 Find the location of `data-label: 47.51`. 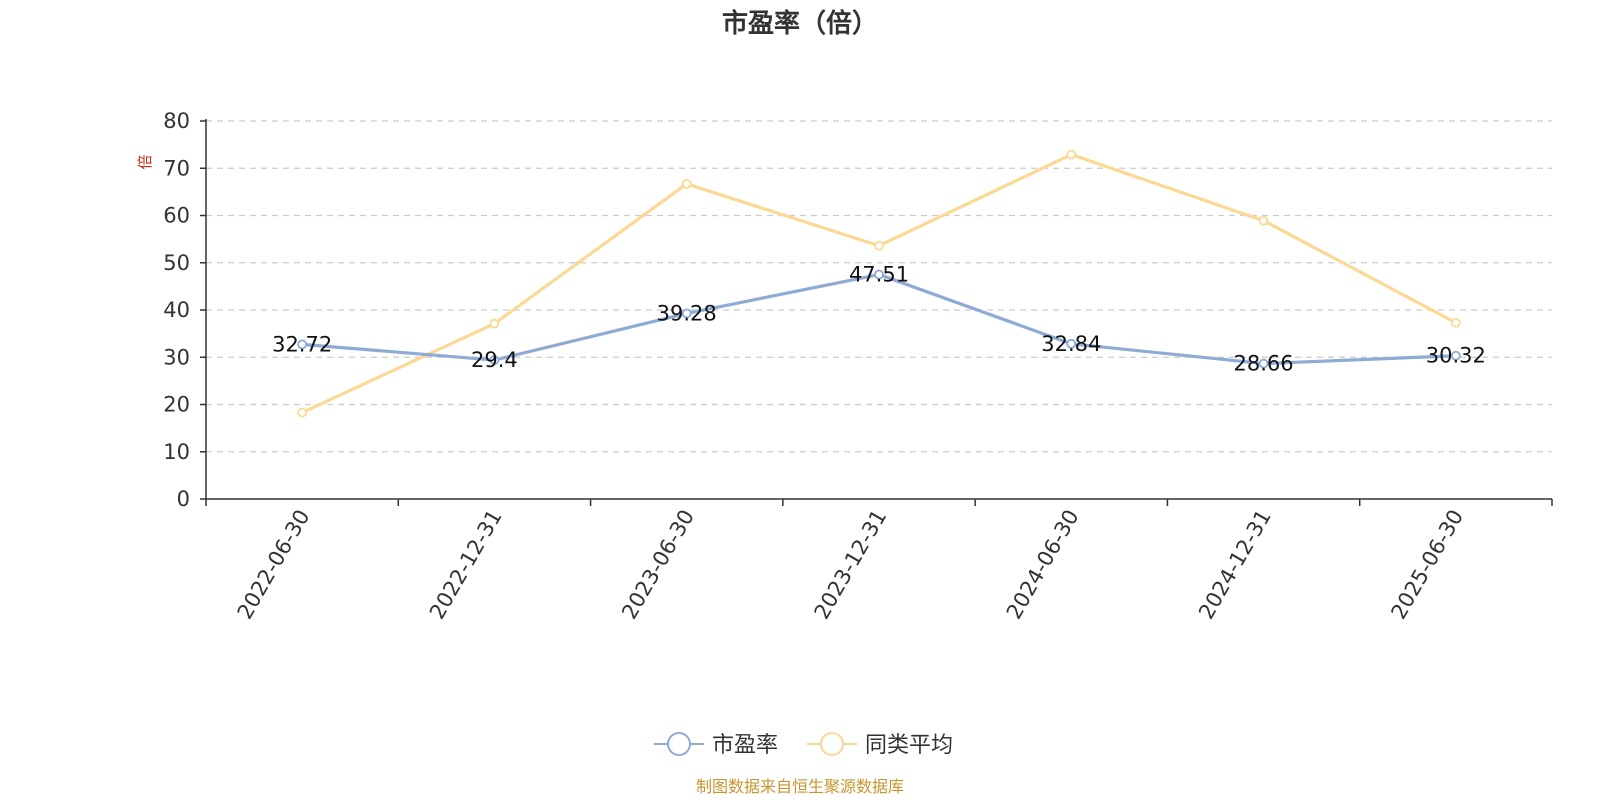

data-label: 47.51 is located at coordinates (879, 275).